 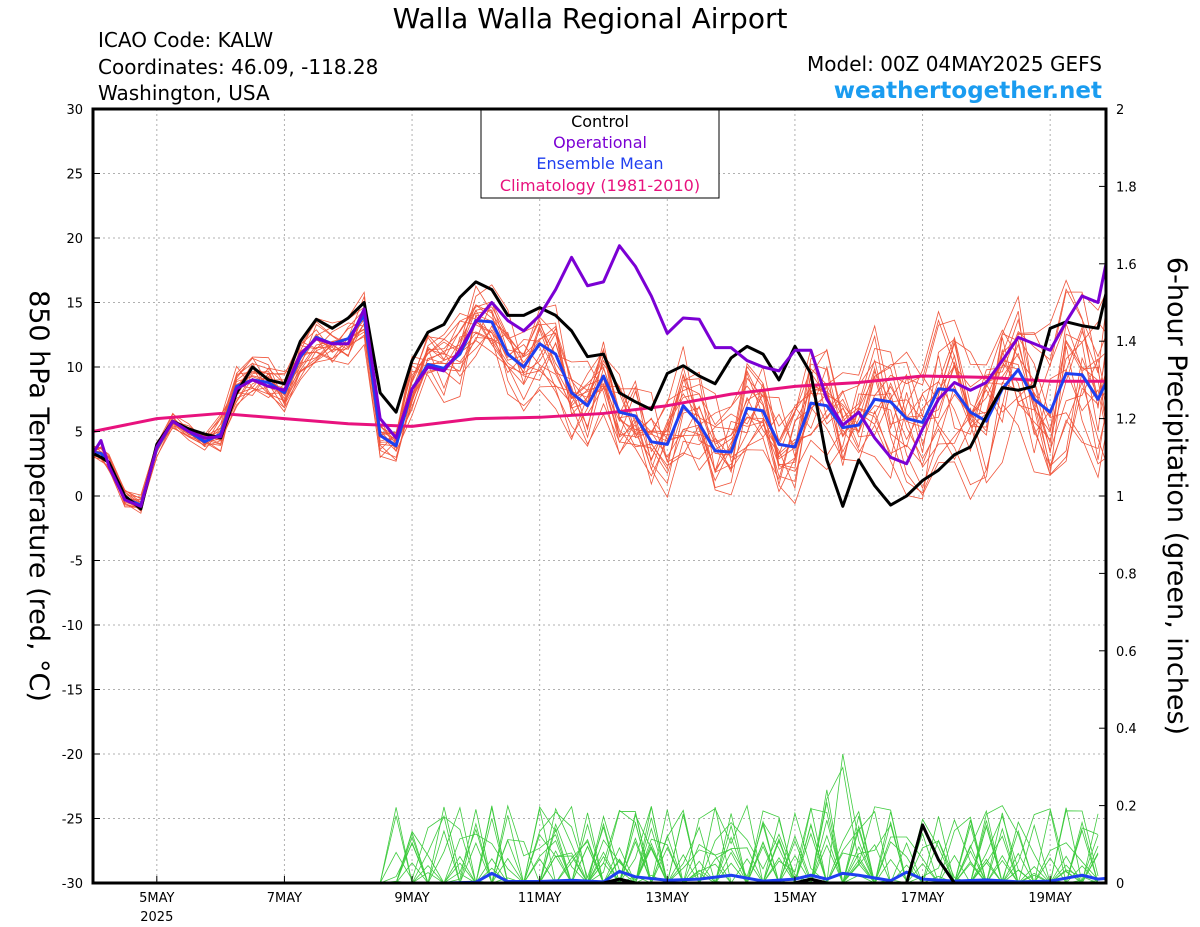 I want to click on x-tick-label: 17MAY, so click(x=923, y=898).